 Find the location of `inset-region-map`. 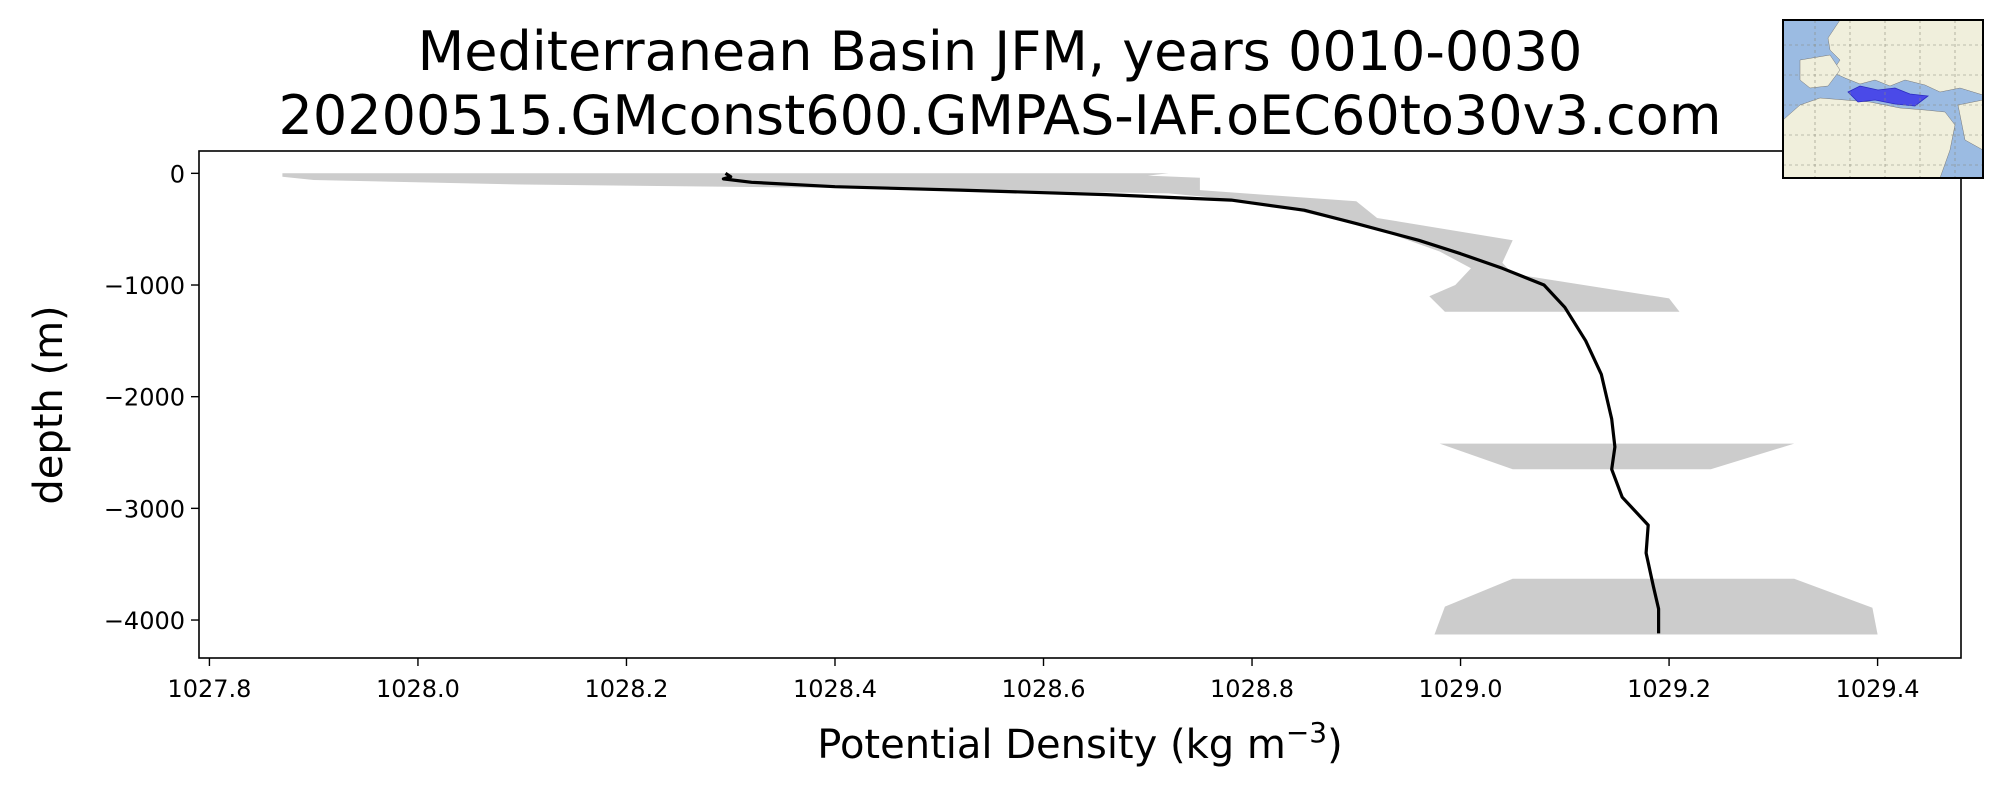

inset-region-map is located at coordinates (1883, 99).